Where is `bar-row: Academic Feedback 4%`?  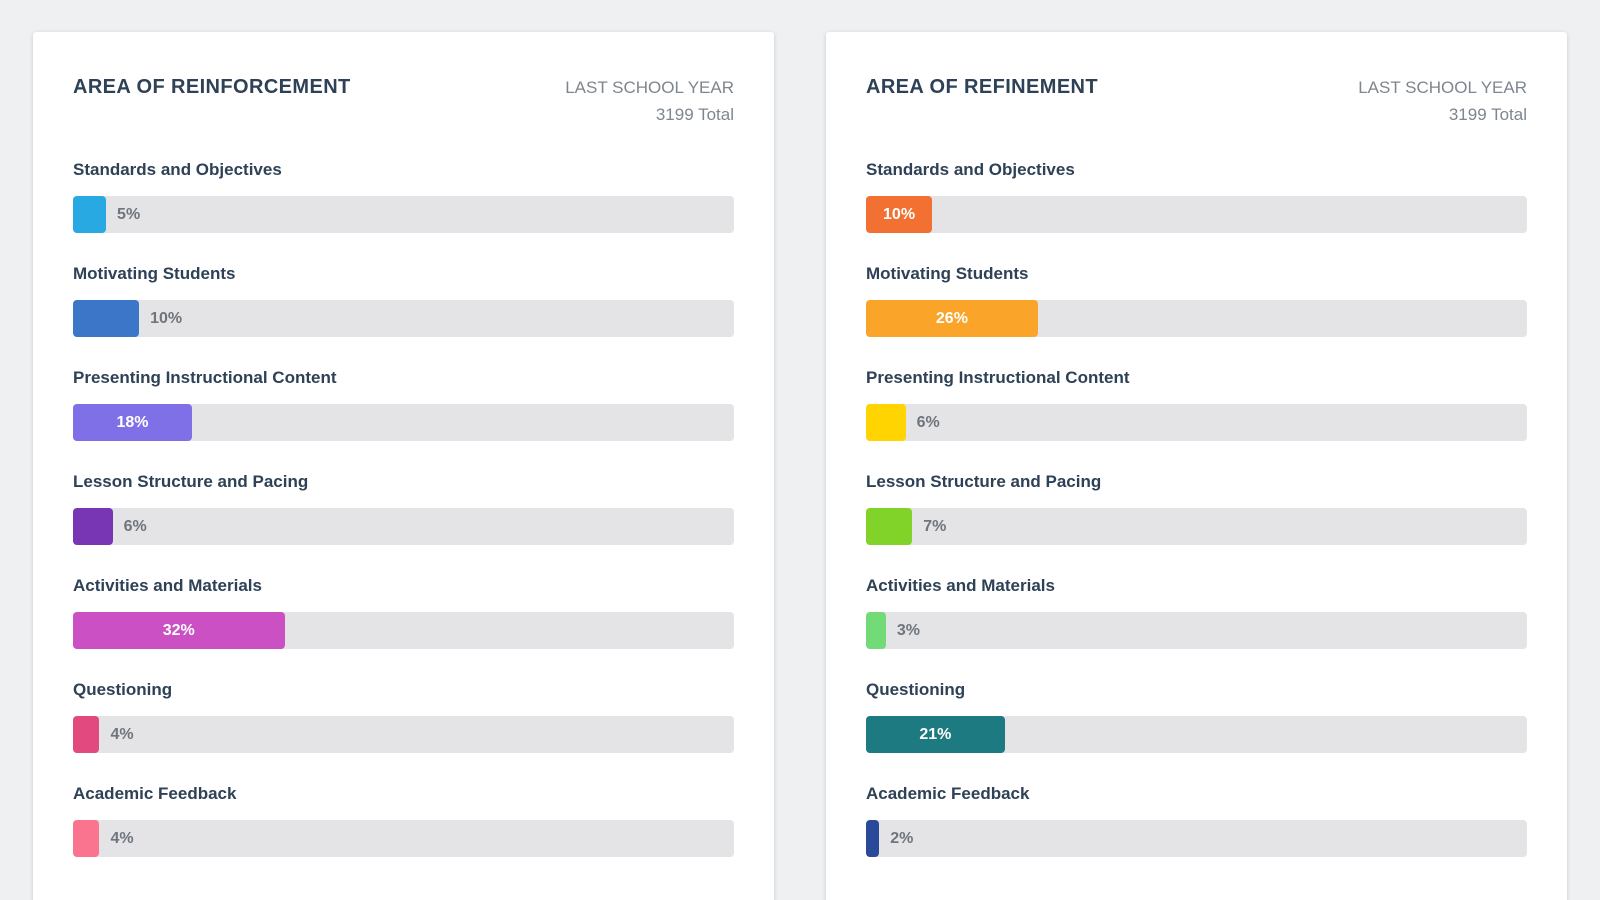
bar-row: Academic Feedback 4% is located at coordinates (403, 820).